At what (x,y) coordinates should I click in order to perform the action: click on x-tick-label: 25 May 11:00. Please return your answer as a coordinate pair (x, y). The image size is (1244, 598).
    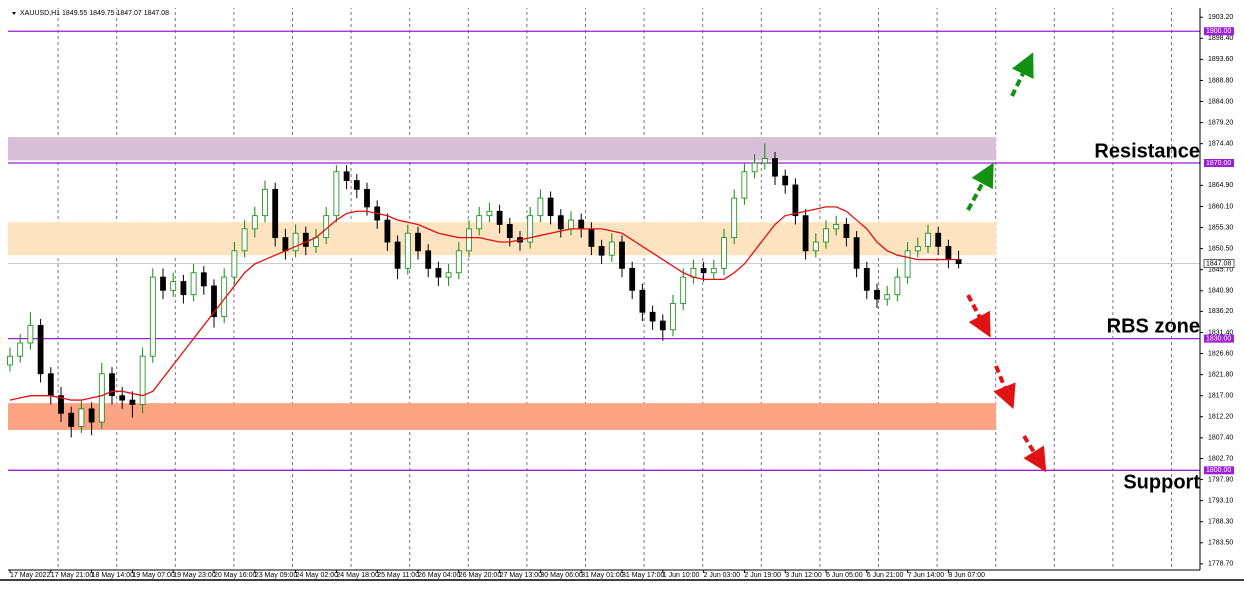
    Looking at the image, I should click on (398, 575).